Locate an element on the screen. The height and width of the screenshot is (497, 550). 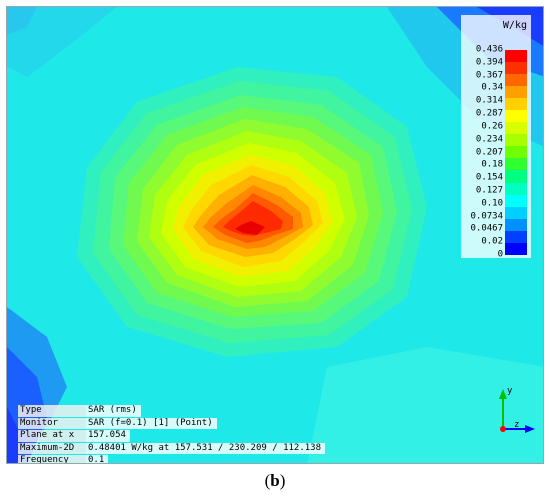
legend-color-bar is located at coordinates (516, 152).